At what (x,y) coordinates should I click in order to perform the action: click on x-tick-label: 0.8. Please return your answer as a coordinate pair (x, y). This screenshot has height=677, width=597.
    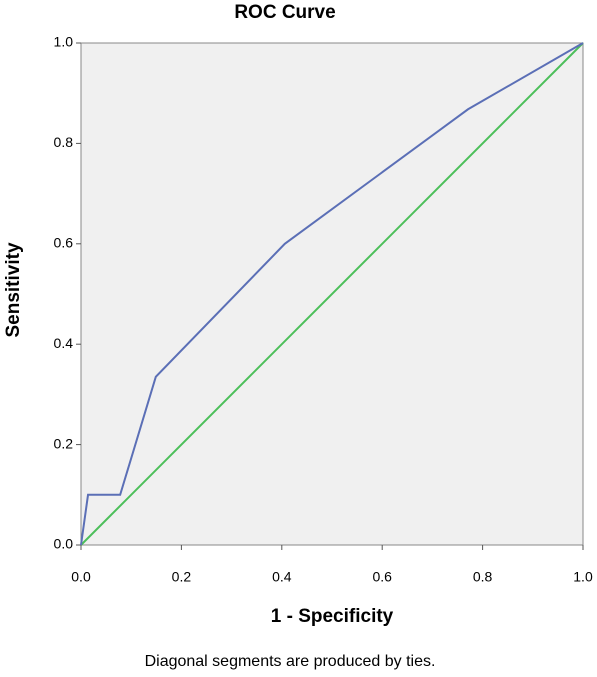
    Looking at the image, I should click on (483, 577).